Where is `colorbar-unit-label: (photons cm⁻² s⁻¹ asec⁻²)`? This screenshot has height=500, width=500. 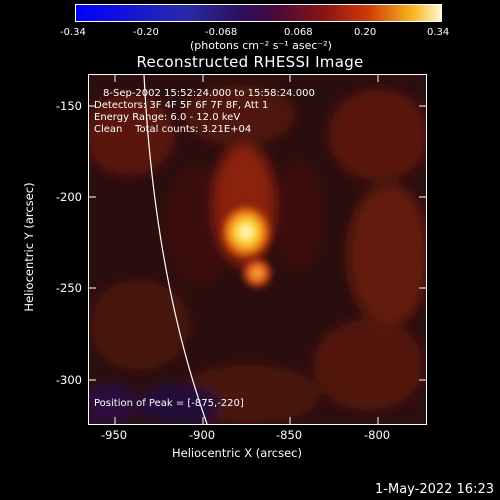
colorbar-unit-label: (photons cm⁻² s⁻¹ asec⁻²) is located at coordinates (261, 45).